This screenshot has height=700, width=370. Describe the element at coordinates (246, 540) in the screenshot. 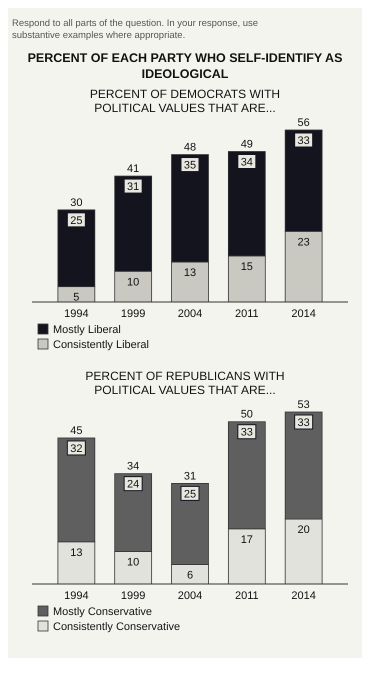

I see `data-label: 17` at that location.